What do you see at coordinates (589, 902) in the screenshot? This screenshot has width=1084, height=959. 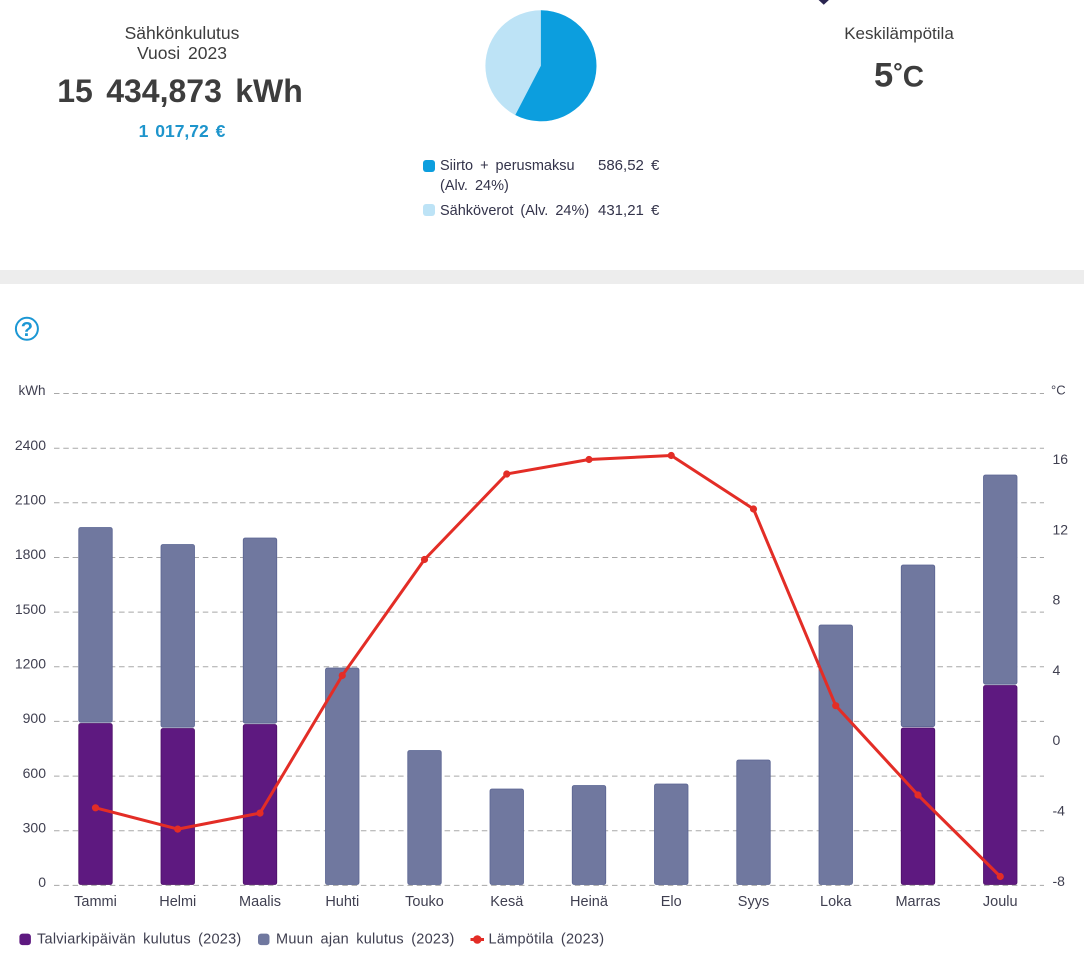 I see `svg-text: Heinä` at bounding box center [589, 902].